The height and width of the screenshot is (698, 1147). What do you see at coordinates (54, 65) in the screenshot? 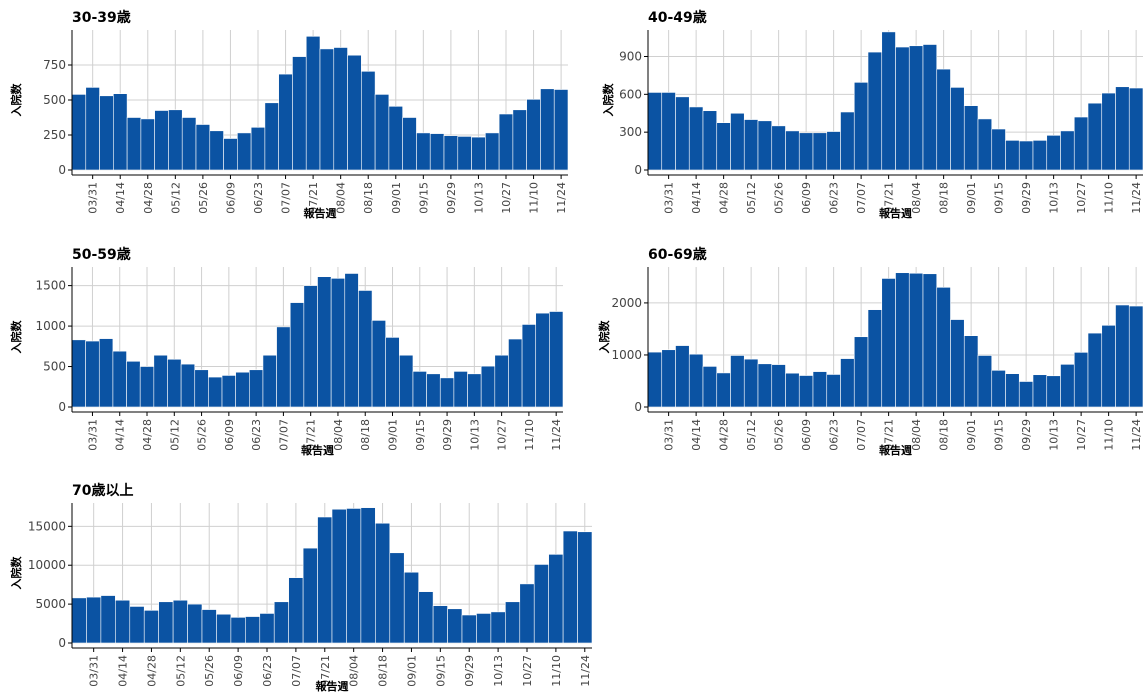
I see `y-tick-label: 750` at bounding box center [54, 65].